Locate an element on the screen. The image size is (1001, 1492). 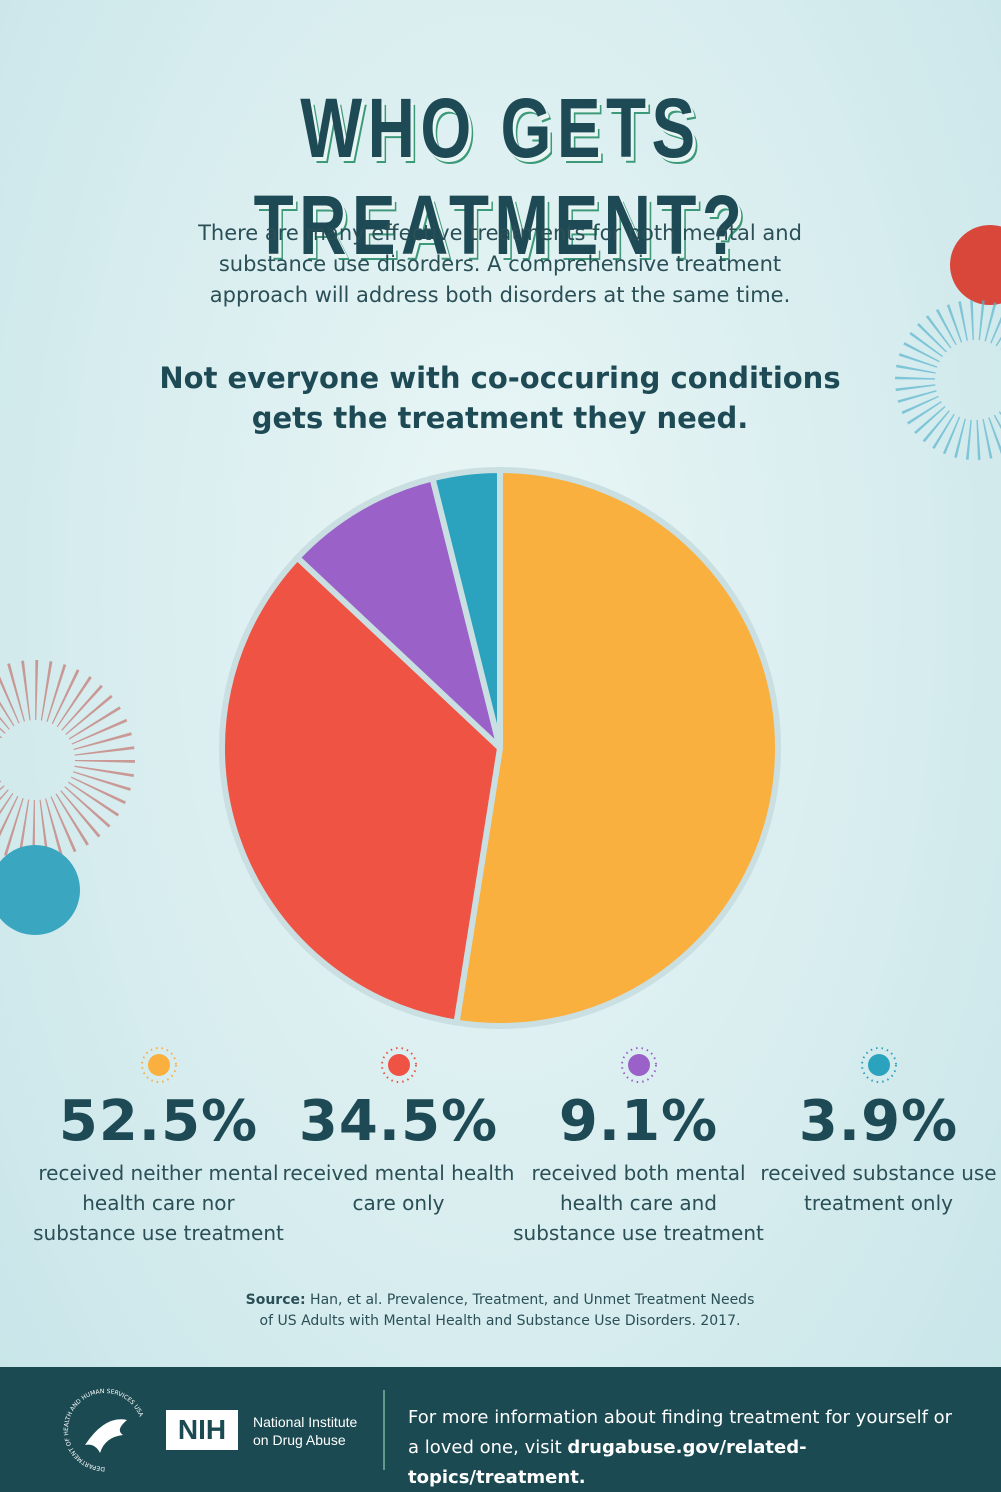
seal-eagle is located at coordinates (106, 1436).